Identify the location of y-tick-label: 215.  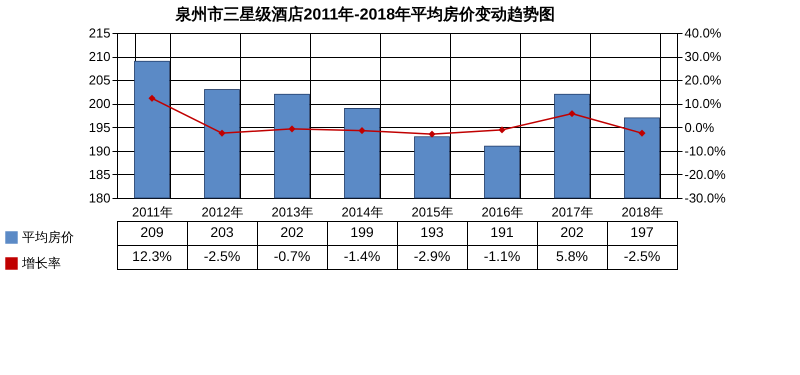
(99, 33).